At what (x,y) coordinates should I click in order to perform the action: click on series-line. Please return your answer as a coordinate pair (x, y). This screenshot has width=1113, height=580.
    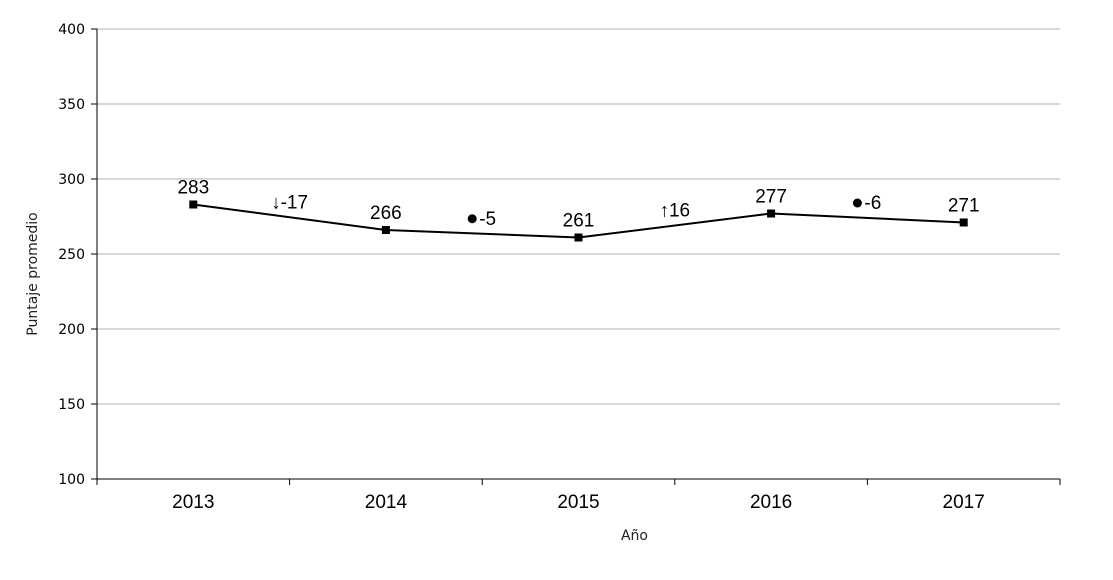
    Looking at the image, I should click on (578, 221).